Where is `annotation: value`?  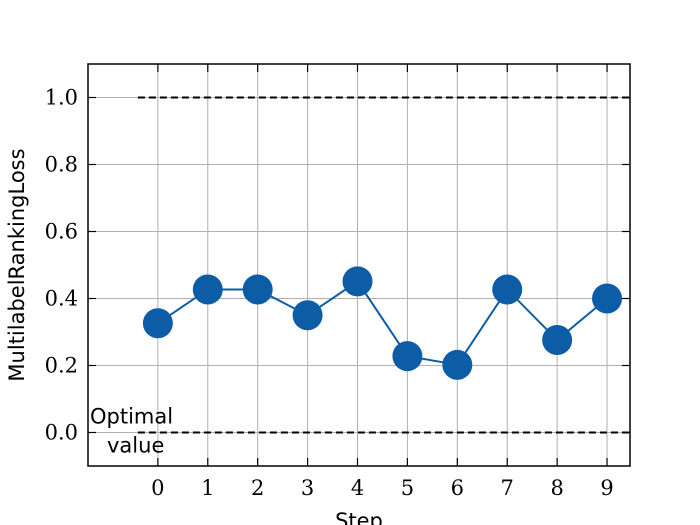
annotation: value is located at coordinates (135, 446).